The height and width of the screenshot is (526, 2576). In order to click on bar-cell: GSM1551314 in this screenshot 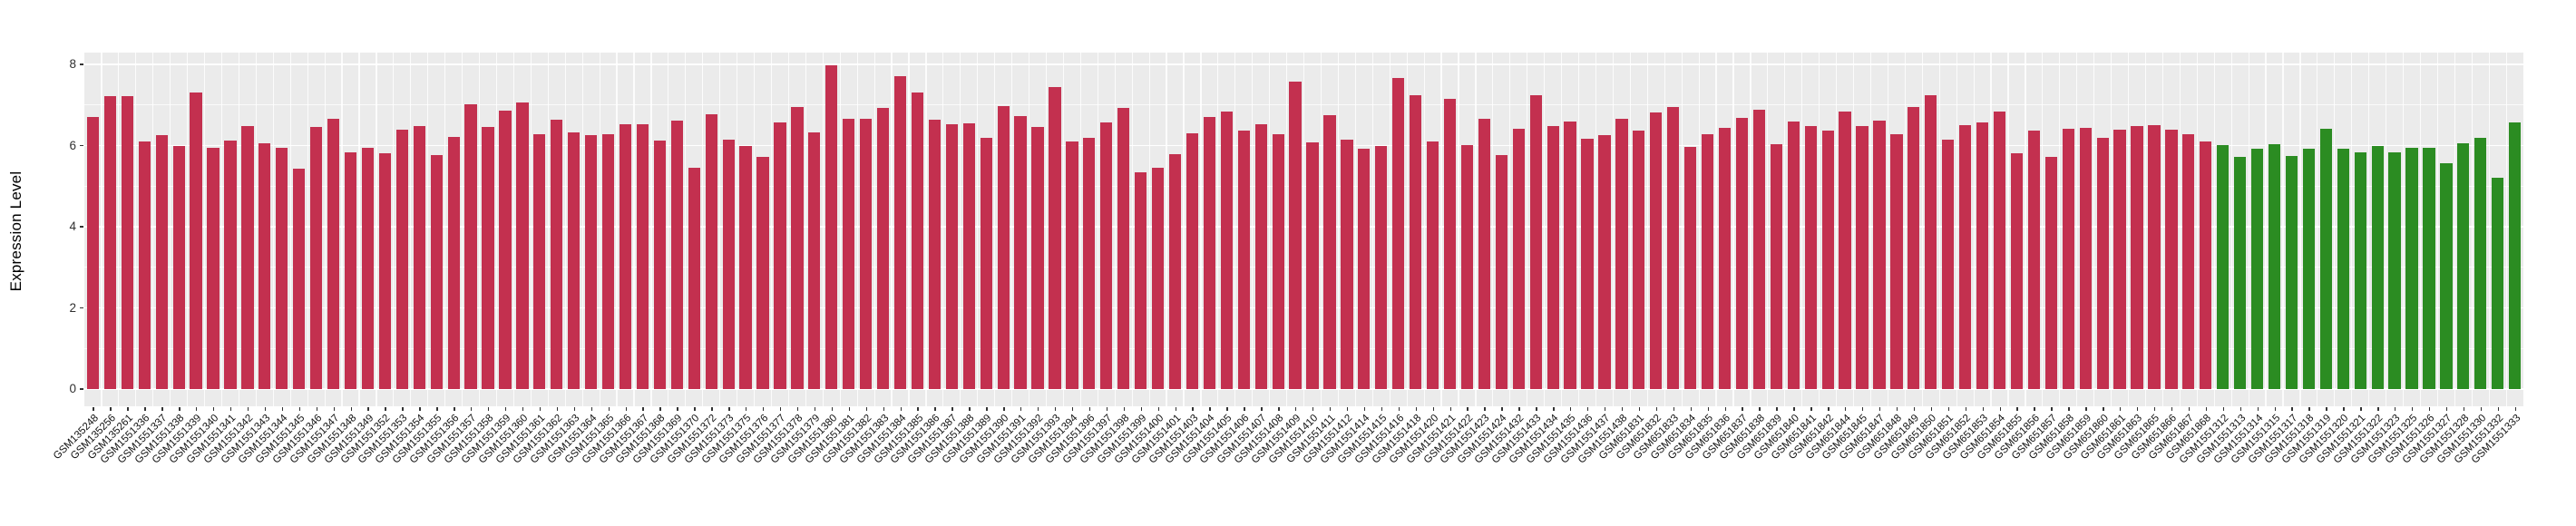, I will do `click(2238, 260)`.